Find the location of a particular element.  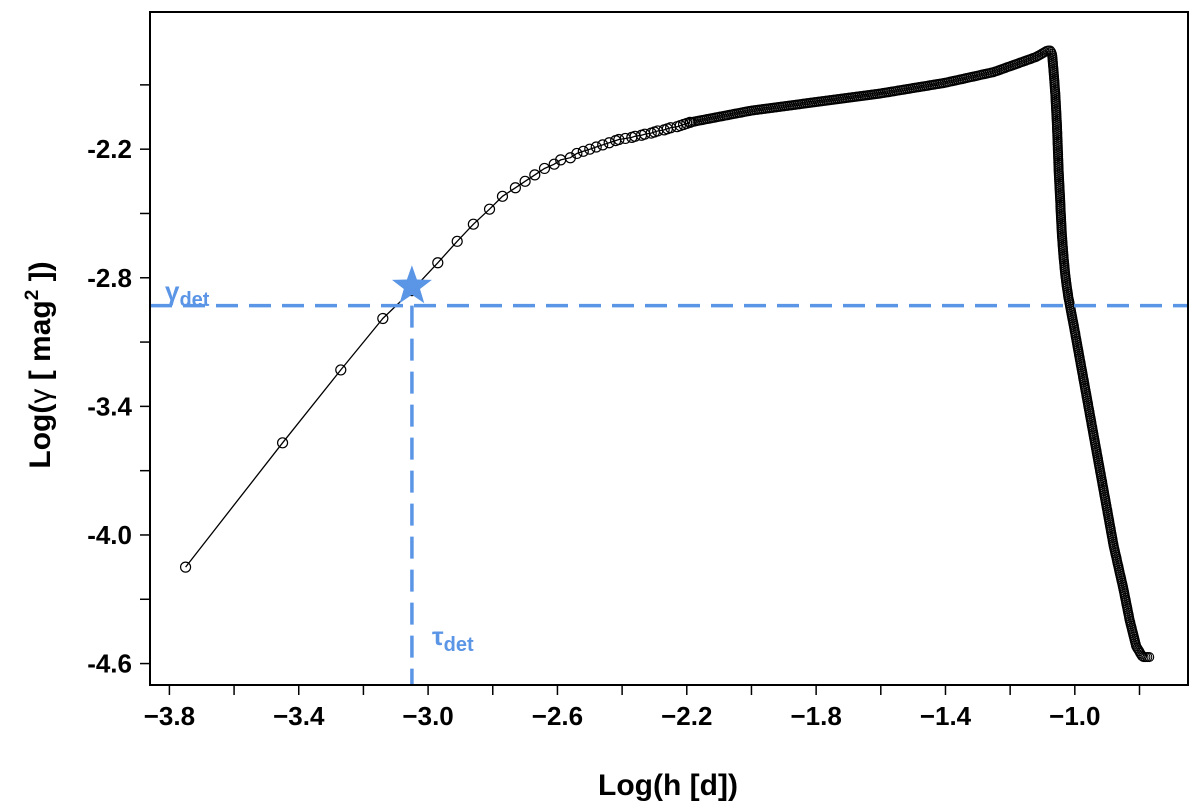

y-axis-title-prefix: Log( is located at coordinates (40, 436).